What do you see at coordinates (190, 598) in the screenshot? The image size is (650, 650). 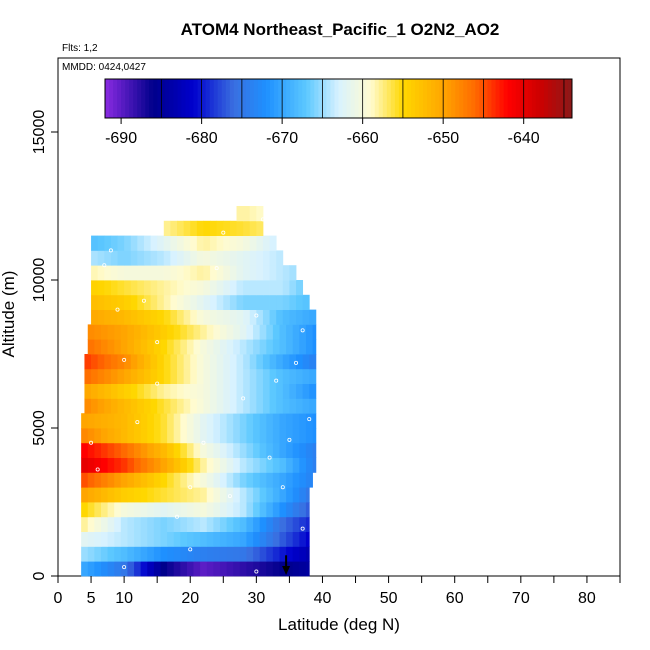 I see `x-tick-label: 20` at bounding box center [190, 598].